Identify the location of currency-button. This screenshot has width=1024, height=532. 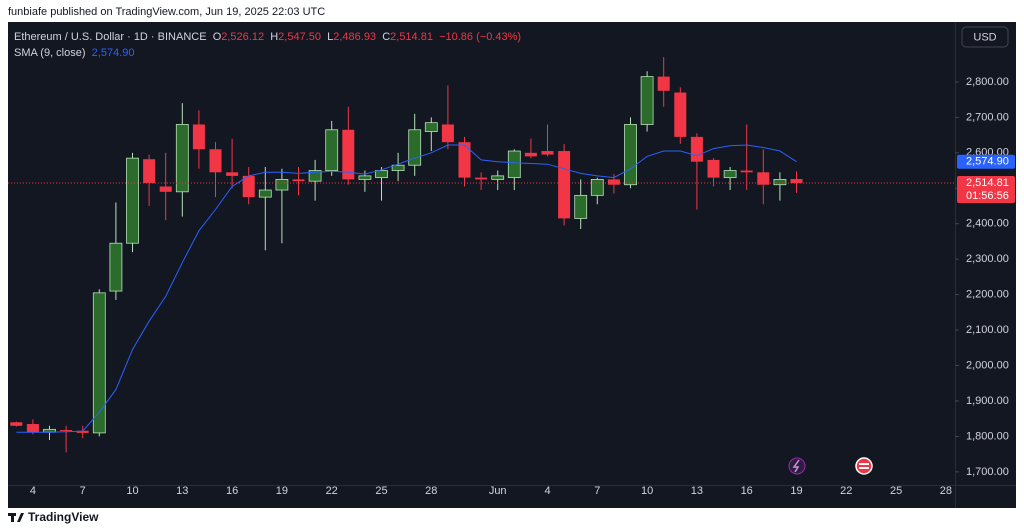
(985, 37).